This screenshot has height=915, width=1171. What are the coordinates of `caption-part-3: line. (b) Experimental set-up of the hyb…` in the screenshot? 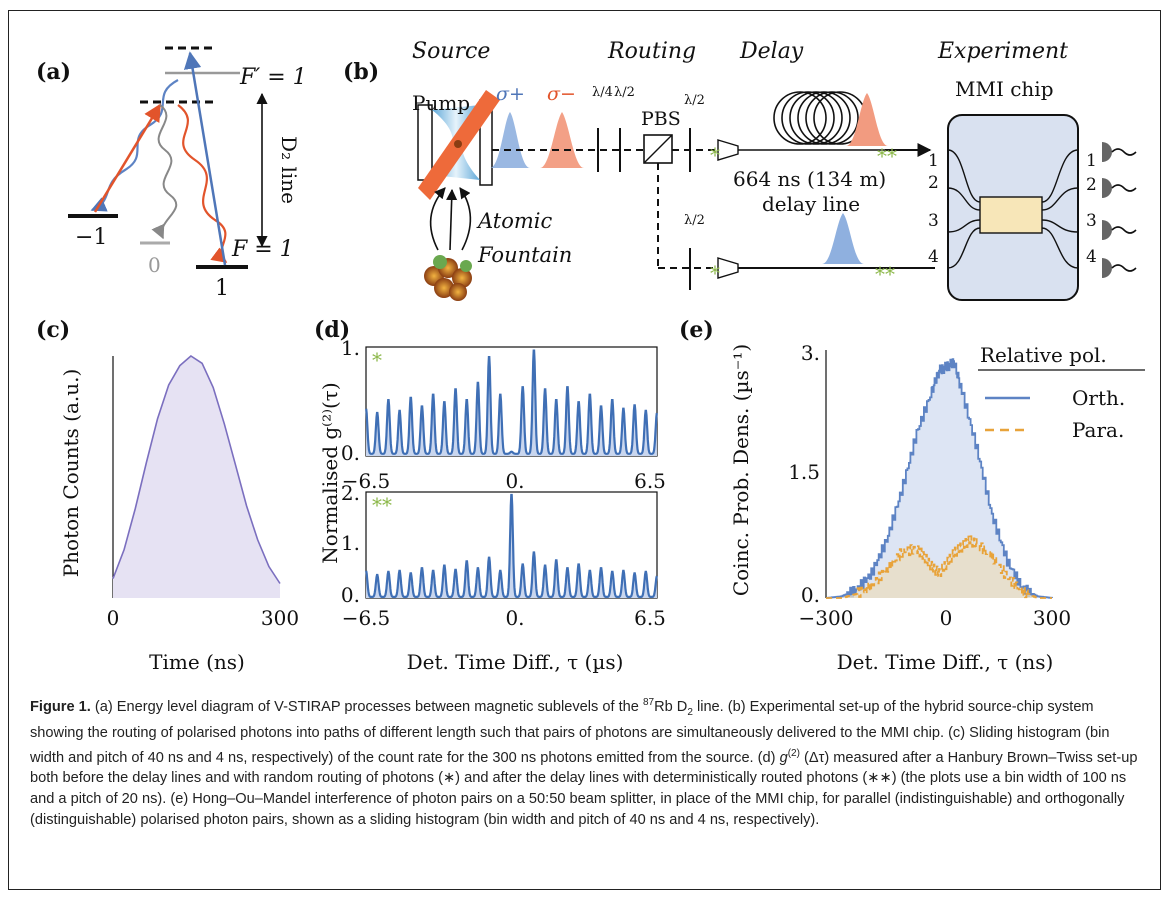 It's located at (570, 732).